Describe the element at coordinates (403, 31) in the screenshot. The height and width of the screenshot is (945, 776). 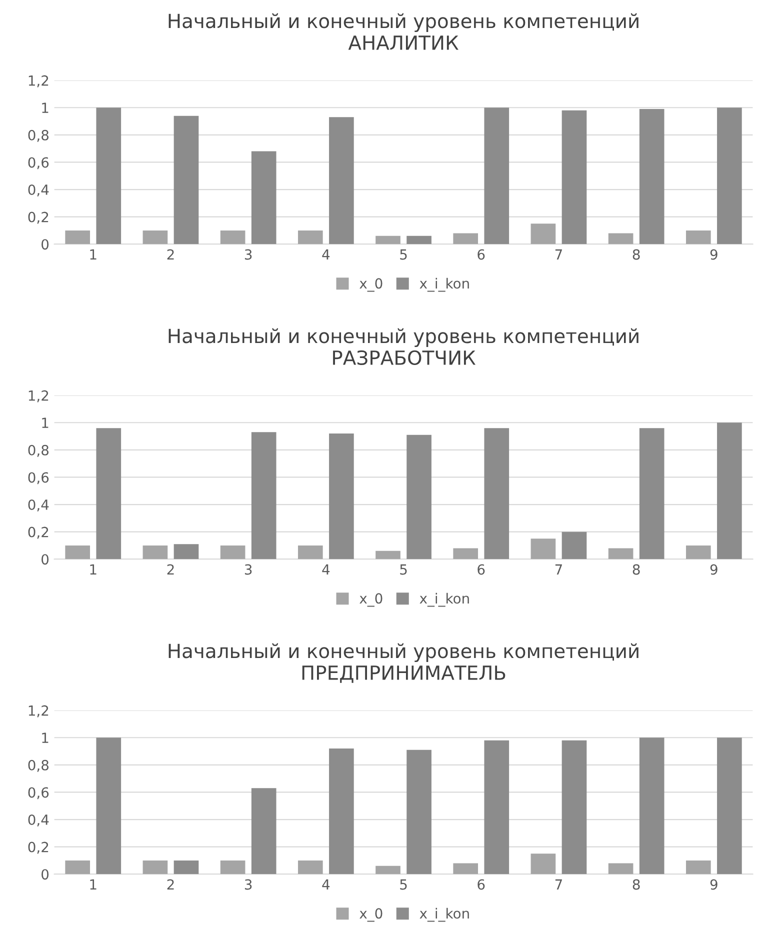
I see `chart-title: Начальный и конечный уровень компетенций АНАЛИТИК` at that location.